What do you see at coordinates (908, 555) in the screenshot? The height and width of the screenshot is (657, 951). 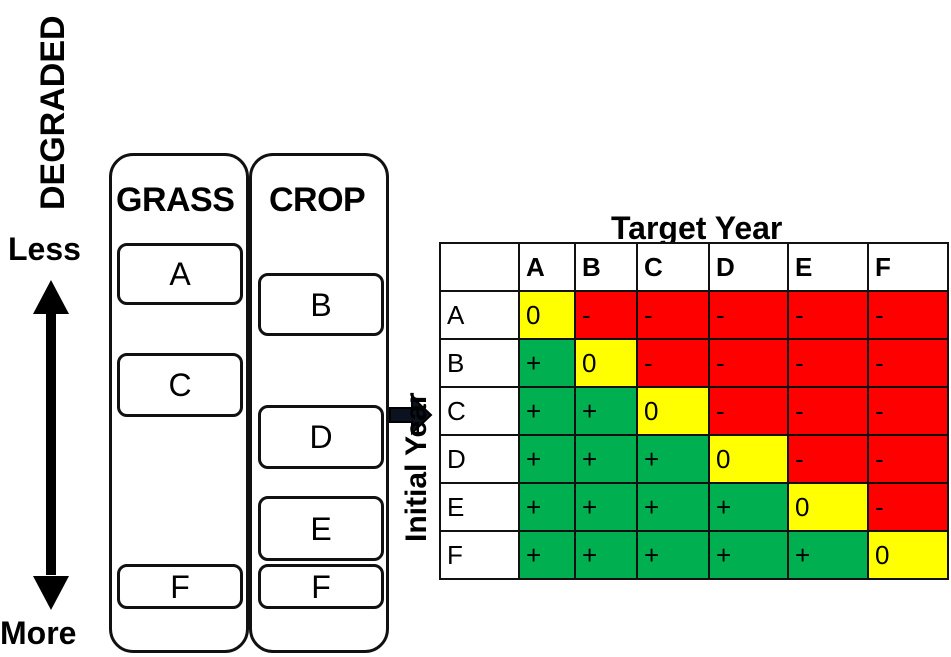 I see `matrix-cell-f-f: 0` at bounding box center [908, 555].